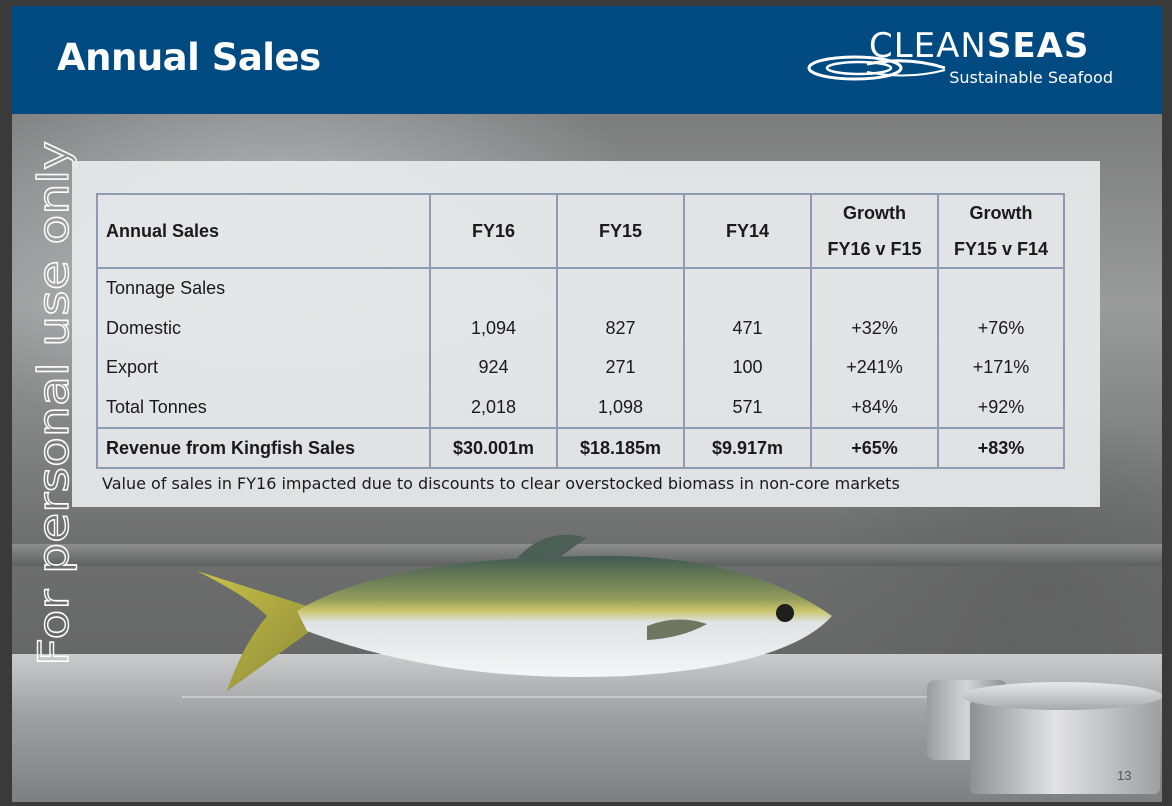 This screenshot has height=806, width=1172. I want to click on kitchen-shelf, so click(587, 555).